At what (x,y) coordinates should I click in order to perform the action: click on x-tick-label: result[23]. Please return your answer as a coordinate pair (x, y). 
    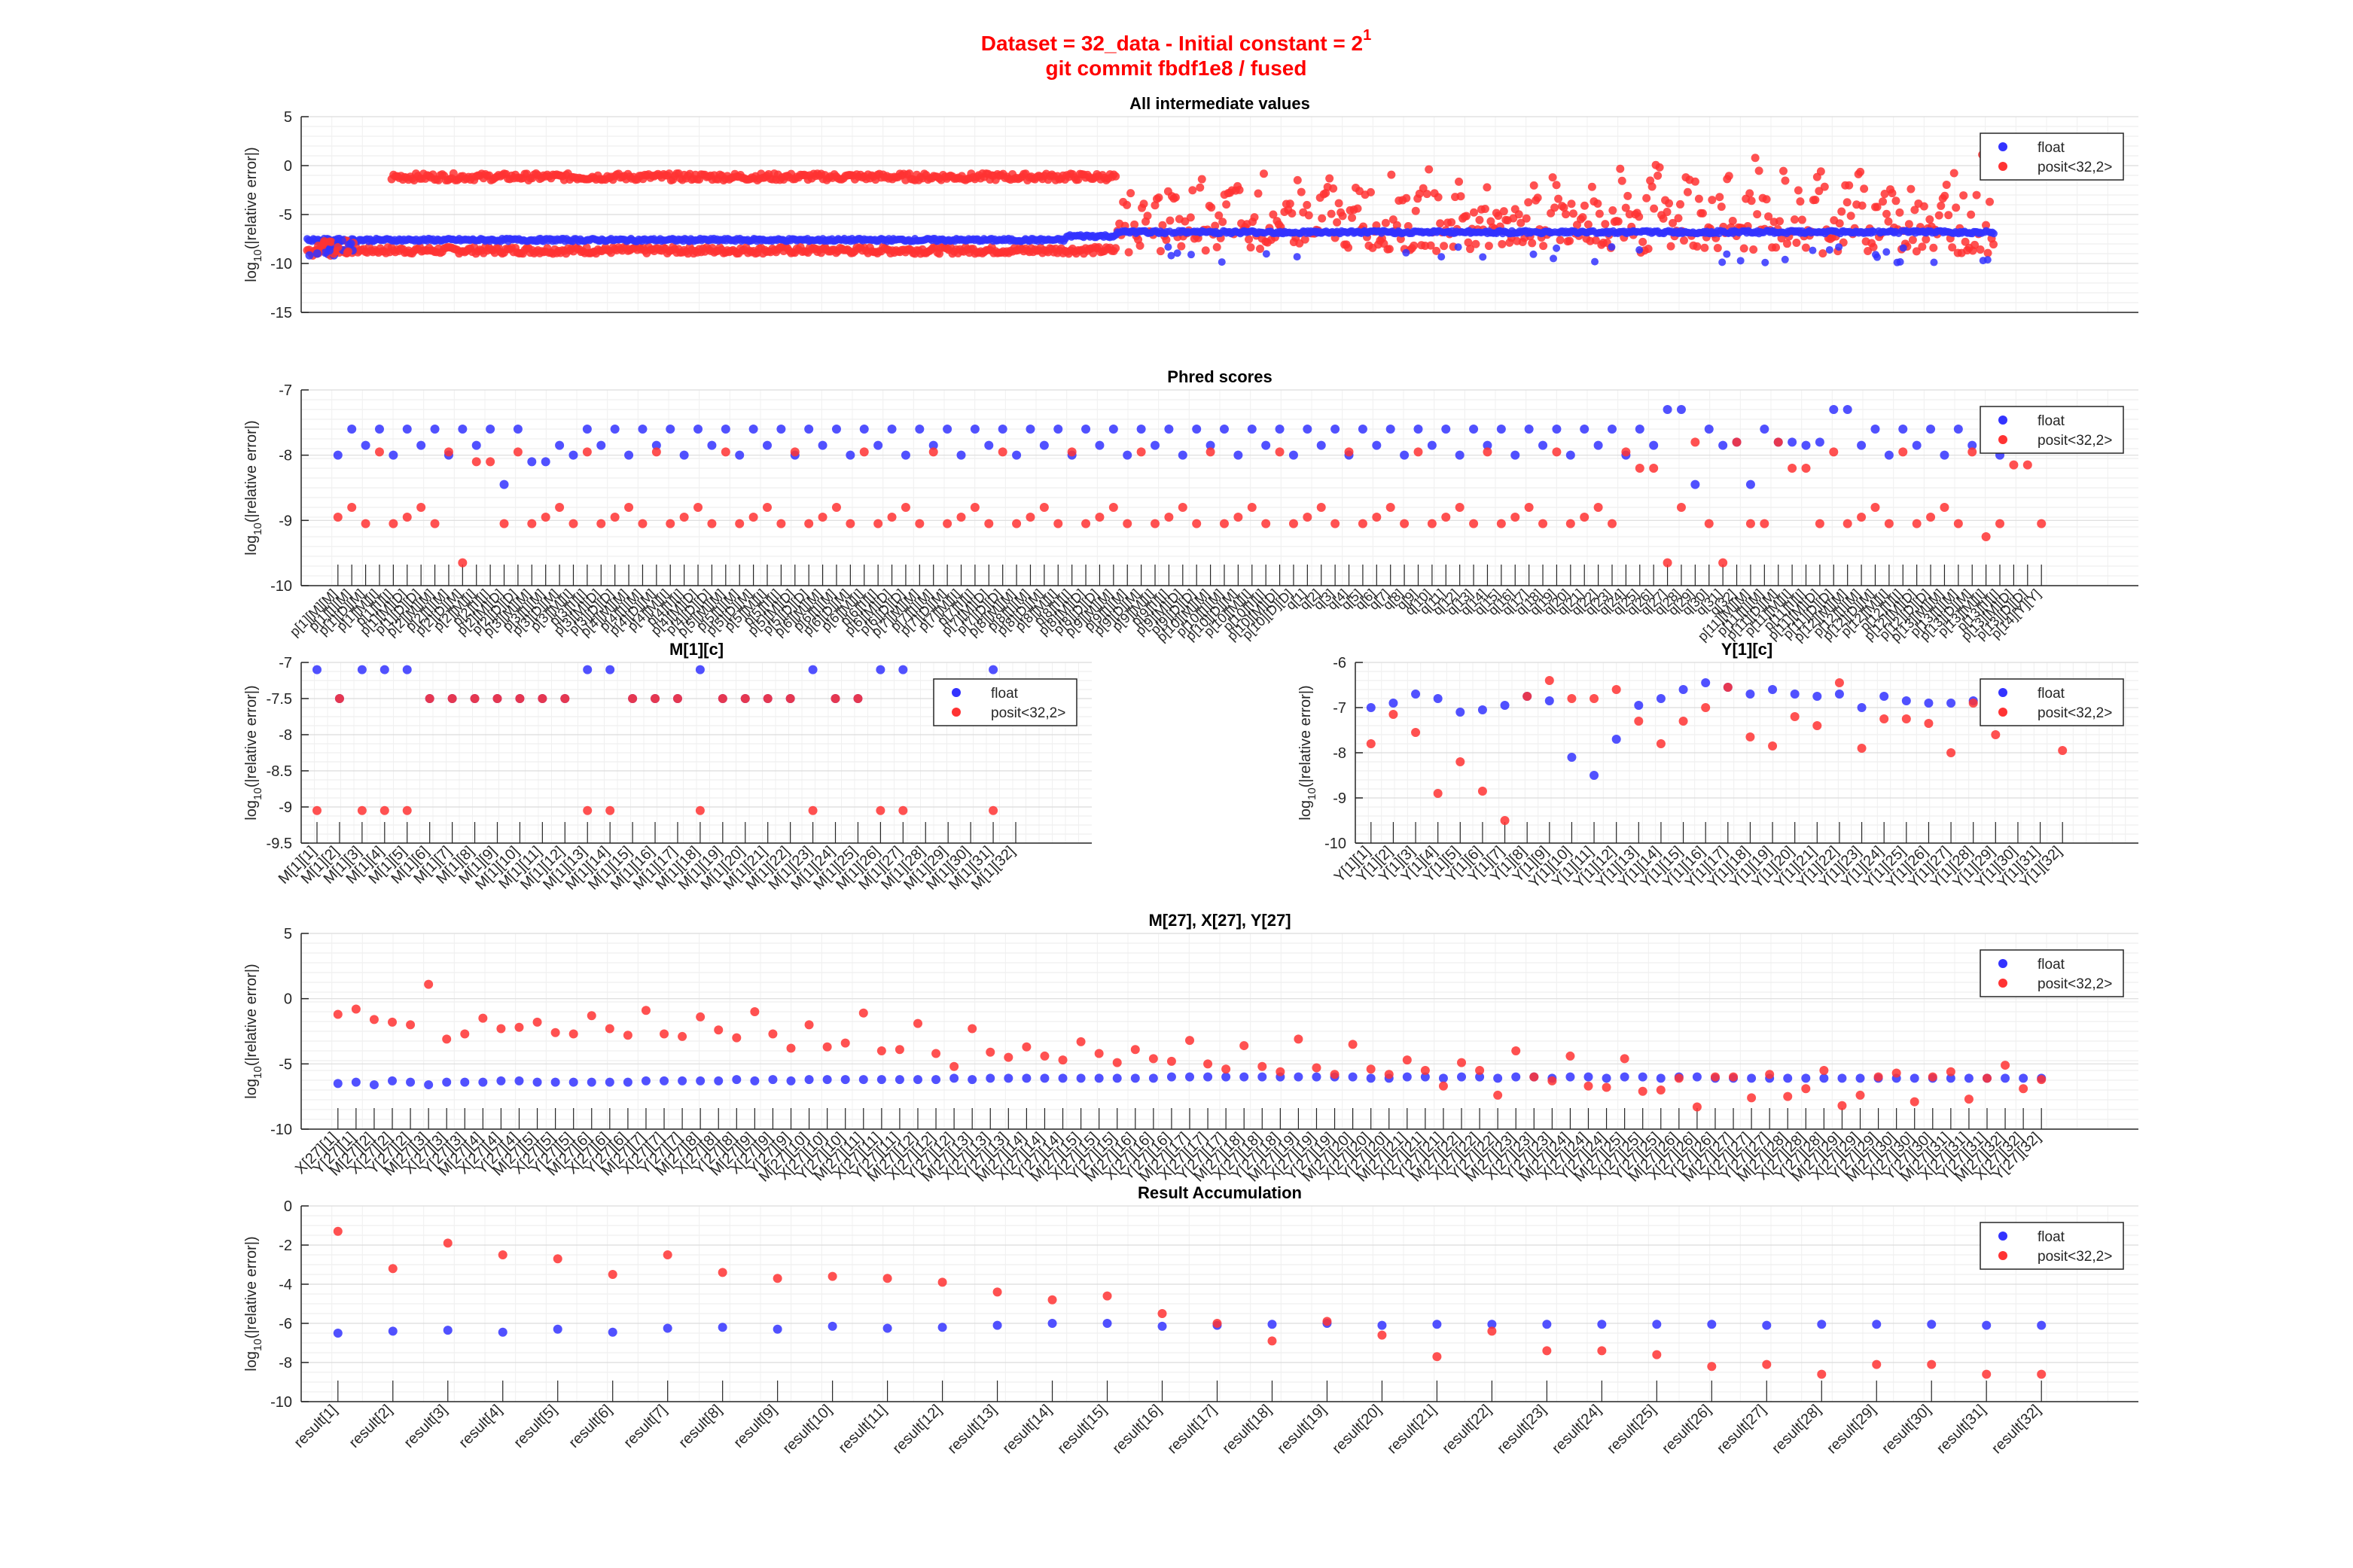
    Looking at the image, I should click on (1522, 1429).